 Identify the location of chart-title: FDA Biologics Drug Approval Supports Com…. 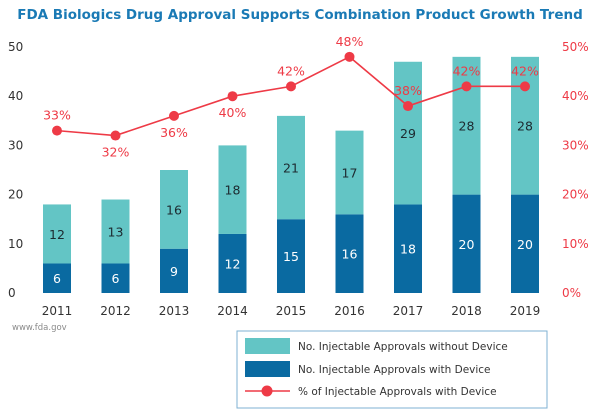
(300, 15).